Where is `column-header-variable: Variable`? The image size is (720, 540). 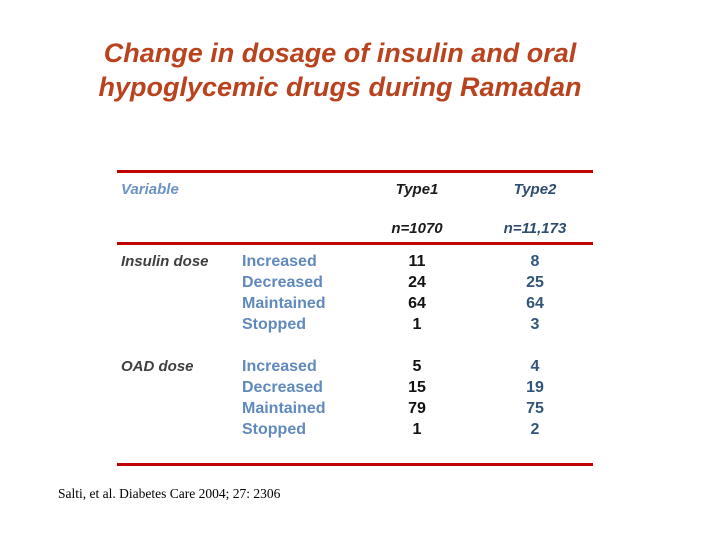
column-header-variable: Variable is located at coordinates (150, 189).